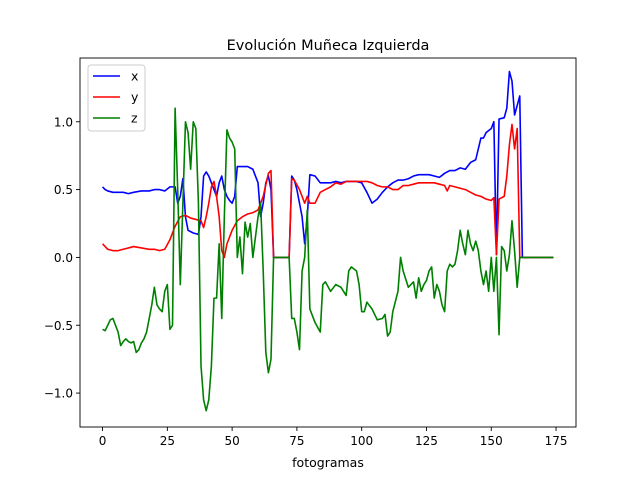  What do you see at coordinates (135, 97) in the screenshot?
I see `legend-label-y: y` at bounding box center [135, 97].